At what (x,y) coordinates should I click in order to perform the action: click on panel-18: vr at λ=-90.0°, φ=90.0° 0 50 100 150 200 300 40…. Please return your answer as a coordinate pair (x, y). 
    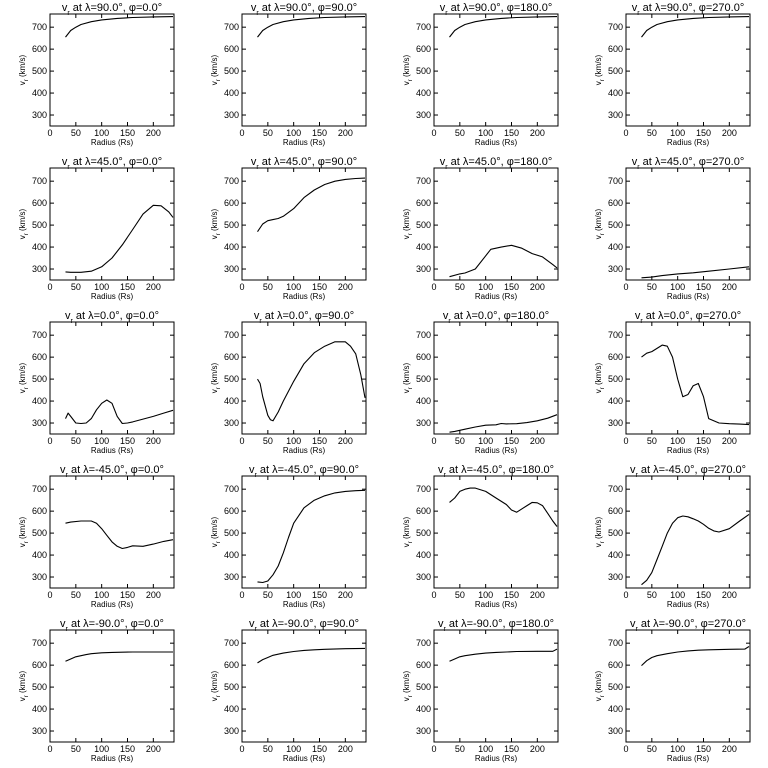
    Looking at the image, I should click on (288, 690).